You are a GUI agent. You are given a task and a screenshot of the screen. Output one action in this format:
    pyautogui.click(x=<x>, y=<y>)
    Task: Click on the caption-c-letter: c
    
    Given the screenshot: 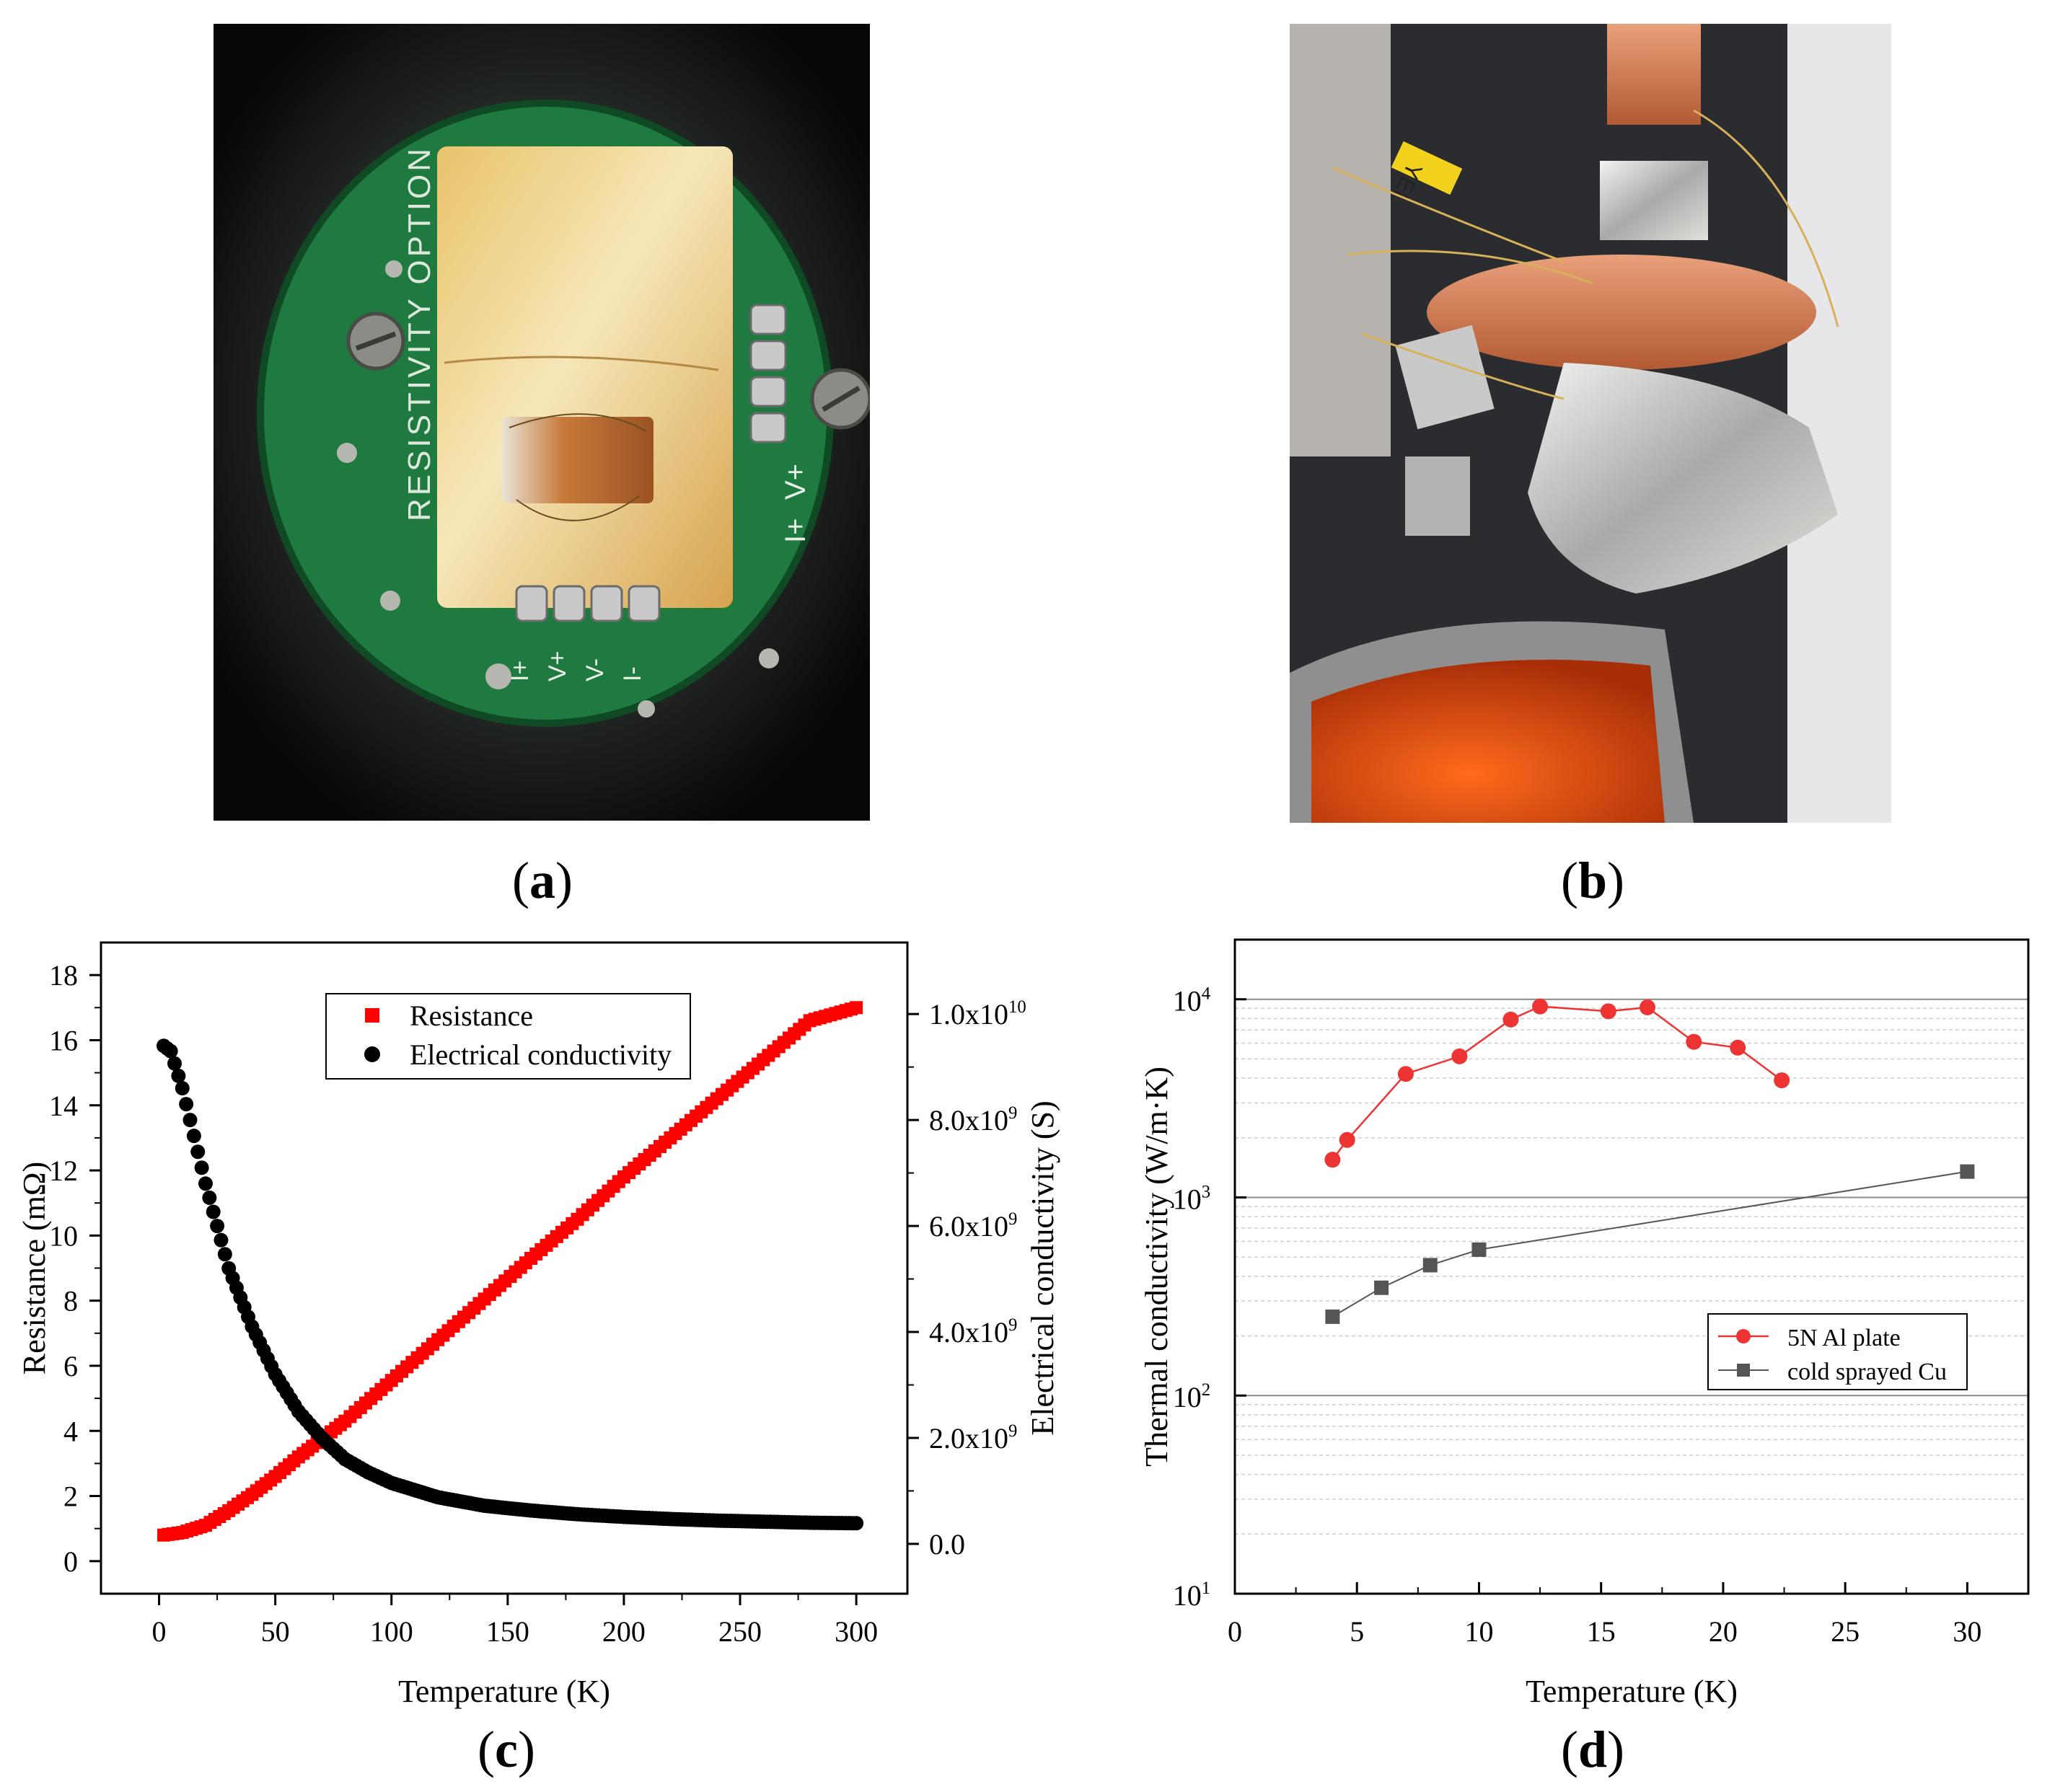 What is the action you would take?
    pyautogui.click(x=507, y=1749)
    